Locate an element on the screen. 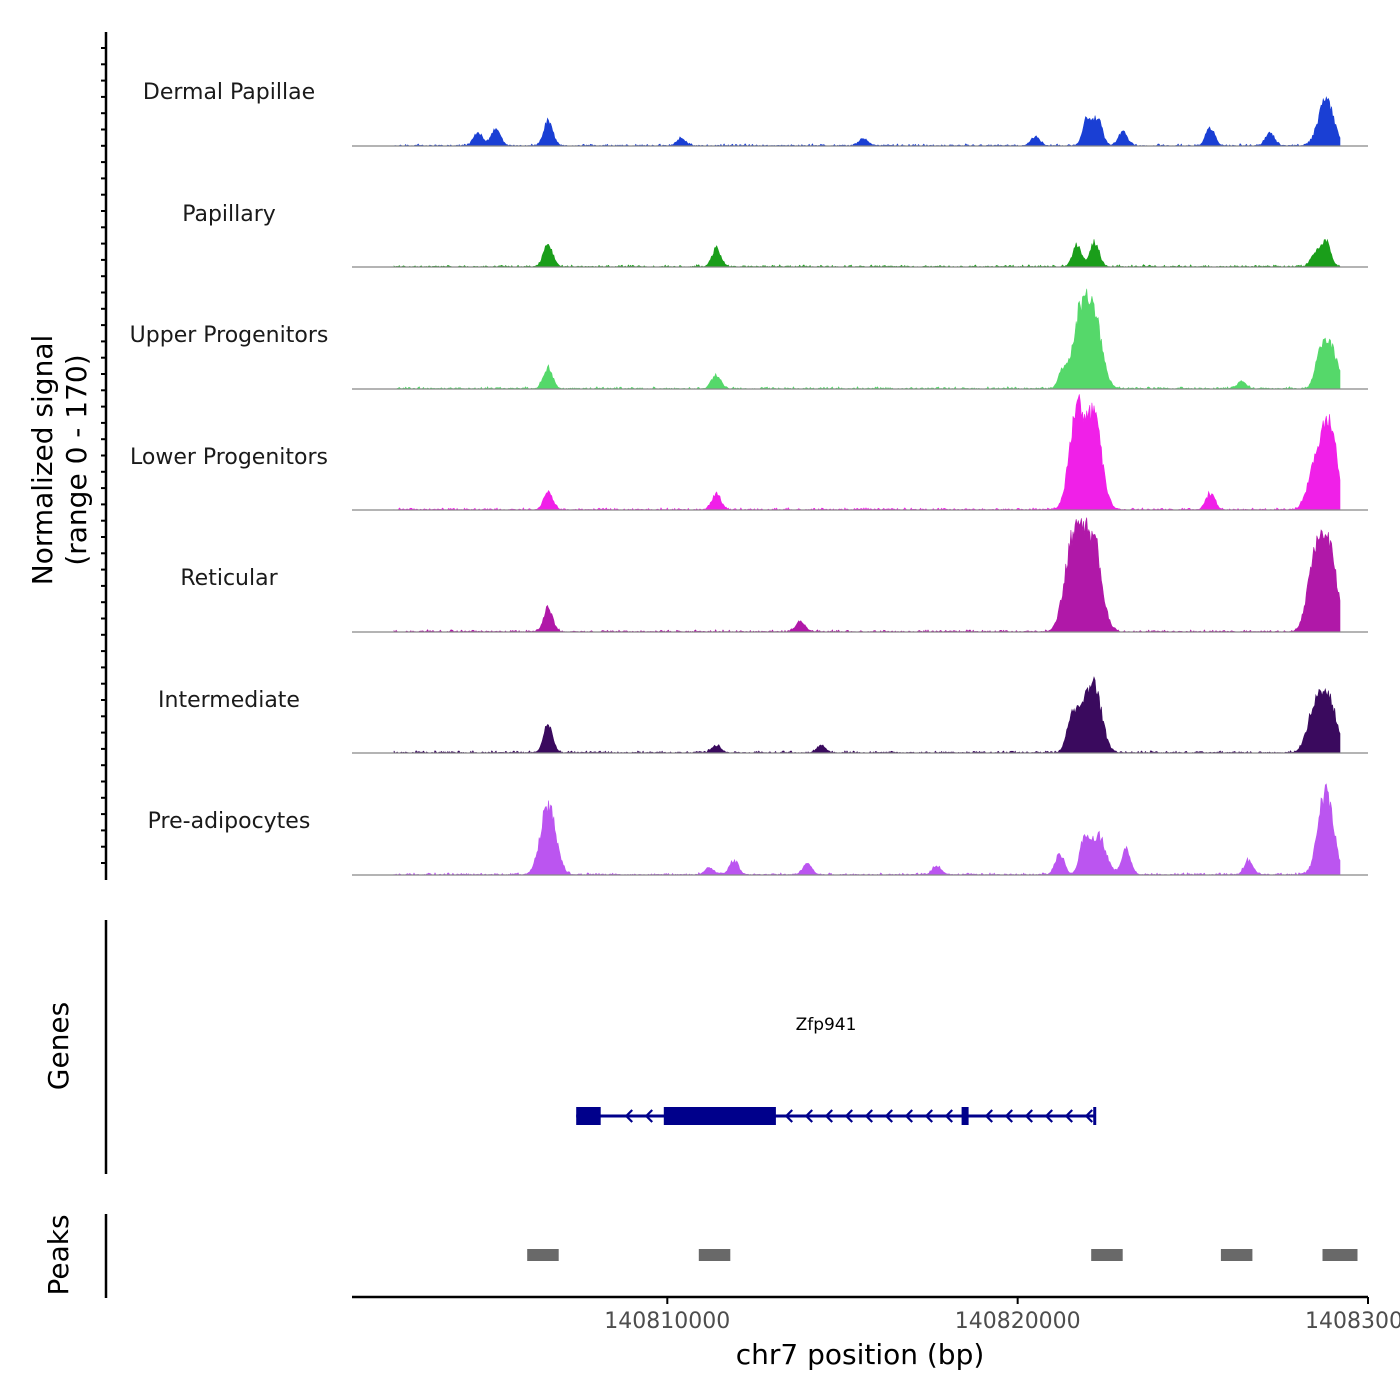 The width and height of the screenshot is (1400, 1400). peak-regions is located at coordinates (942, 1255).